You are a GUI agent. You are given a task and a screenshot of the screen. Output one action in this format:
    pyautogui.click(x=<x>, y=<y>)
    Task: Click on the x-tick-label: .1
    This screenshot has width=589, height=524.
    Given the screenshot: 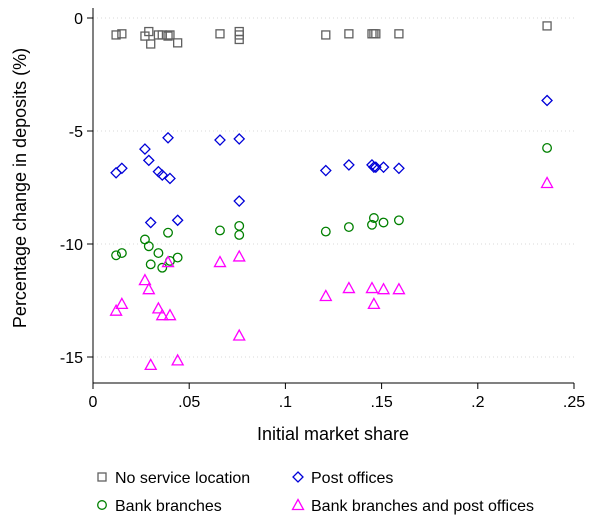 What is the action you would take?
    pyautogui.click(x=285, y=402)
    